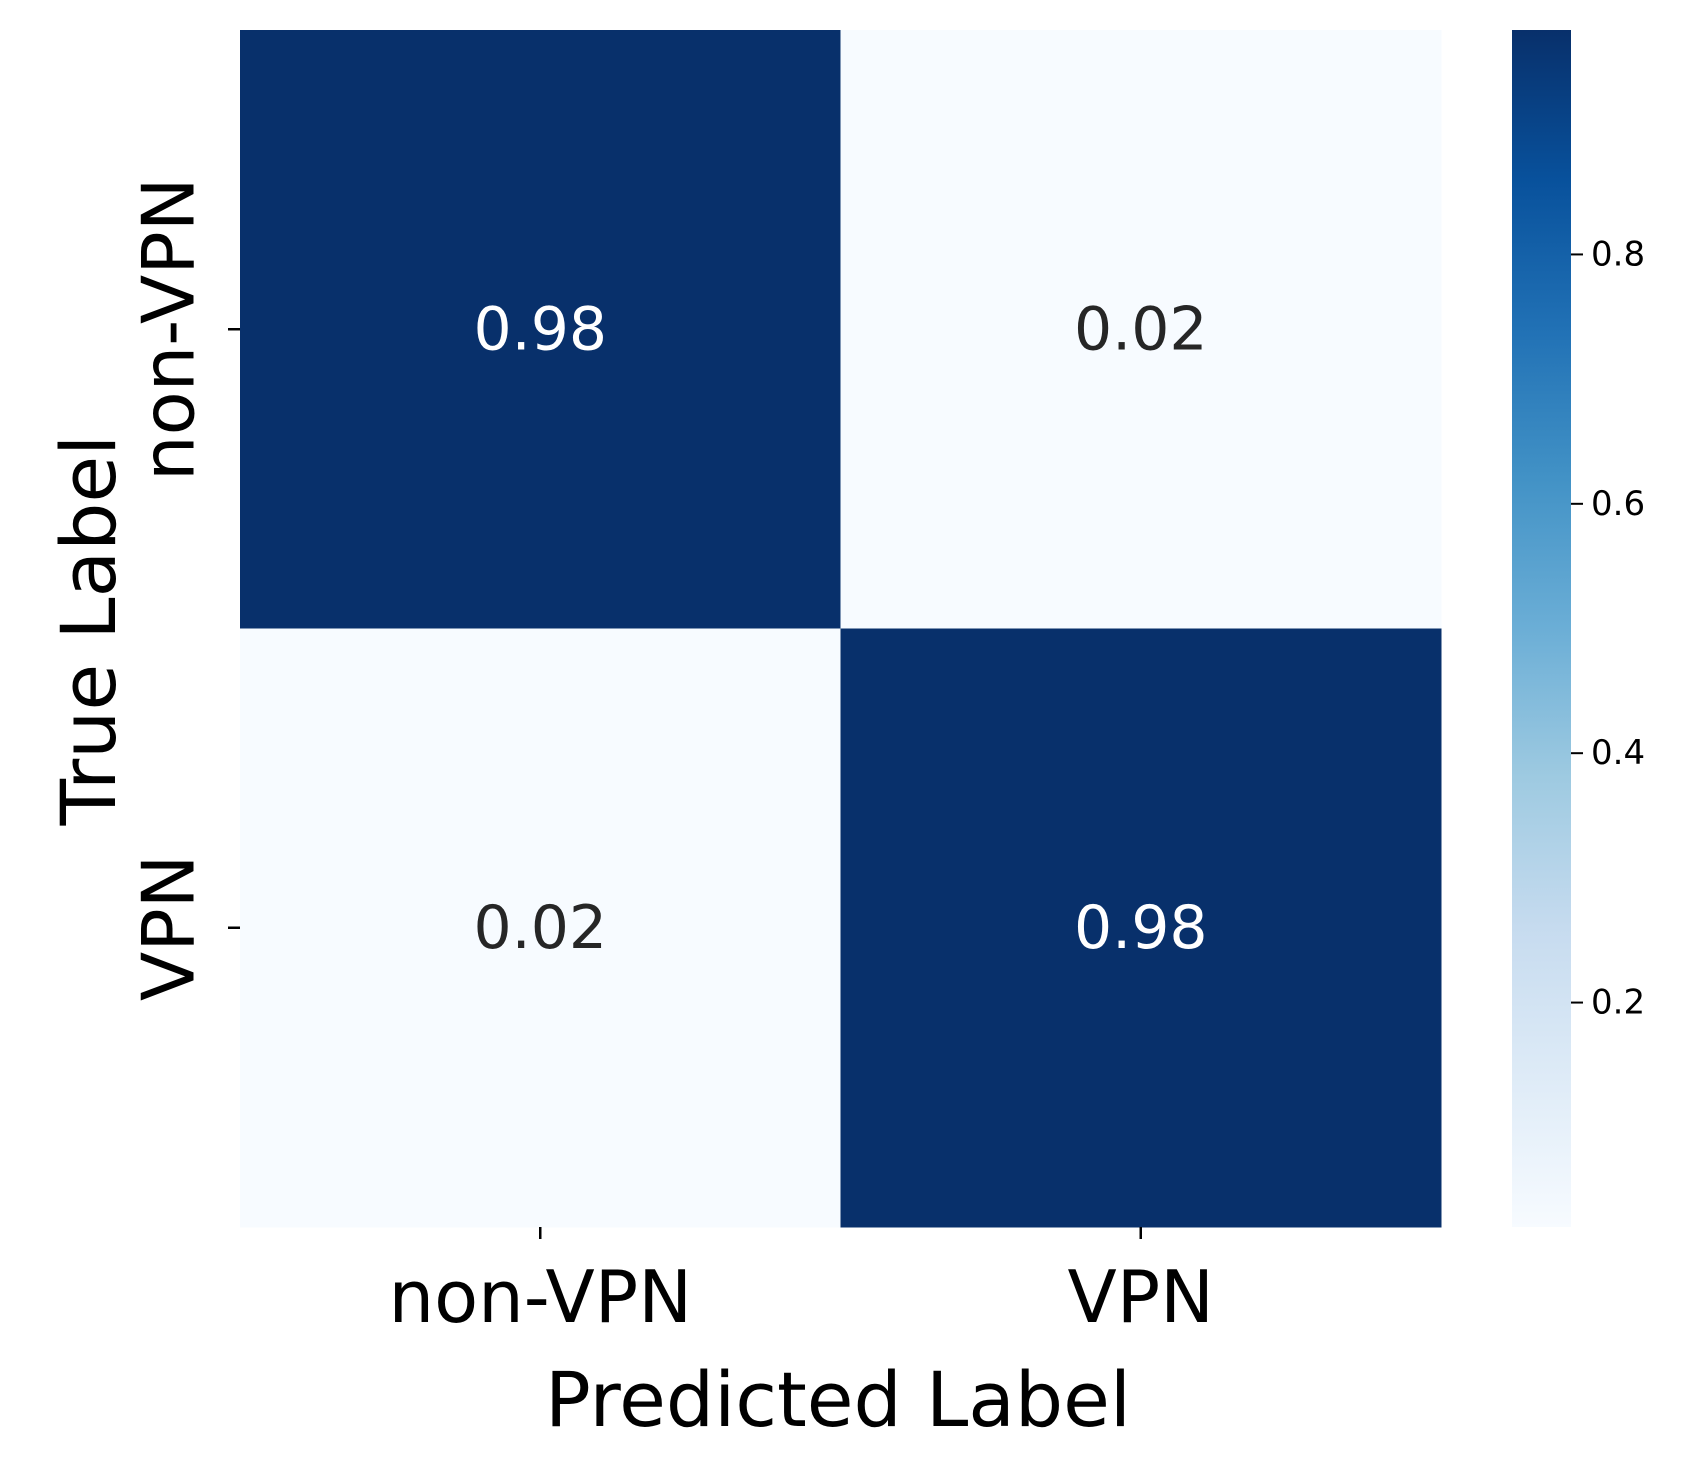  I want to click on colorbar-tick-label: 0.8, so click(1618, 254).